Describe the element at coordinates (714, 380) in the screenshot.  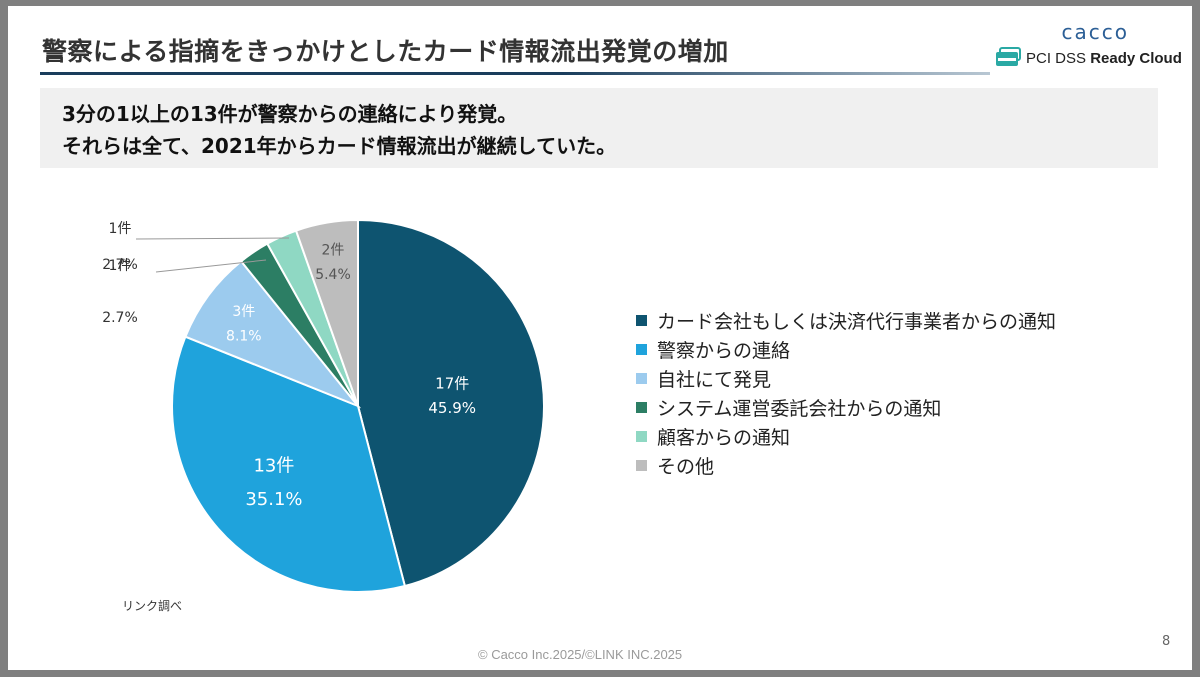
I see `legend-label-2: 自社にて発見` at that location.